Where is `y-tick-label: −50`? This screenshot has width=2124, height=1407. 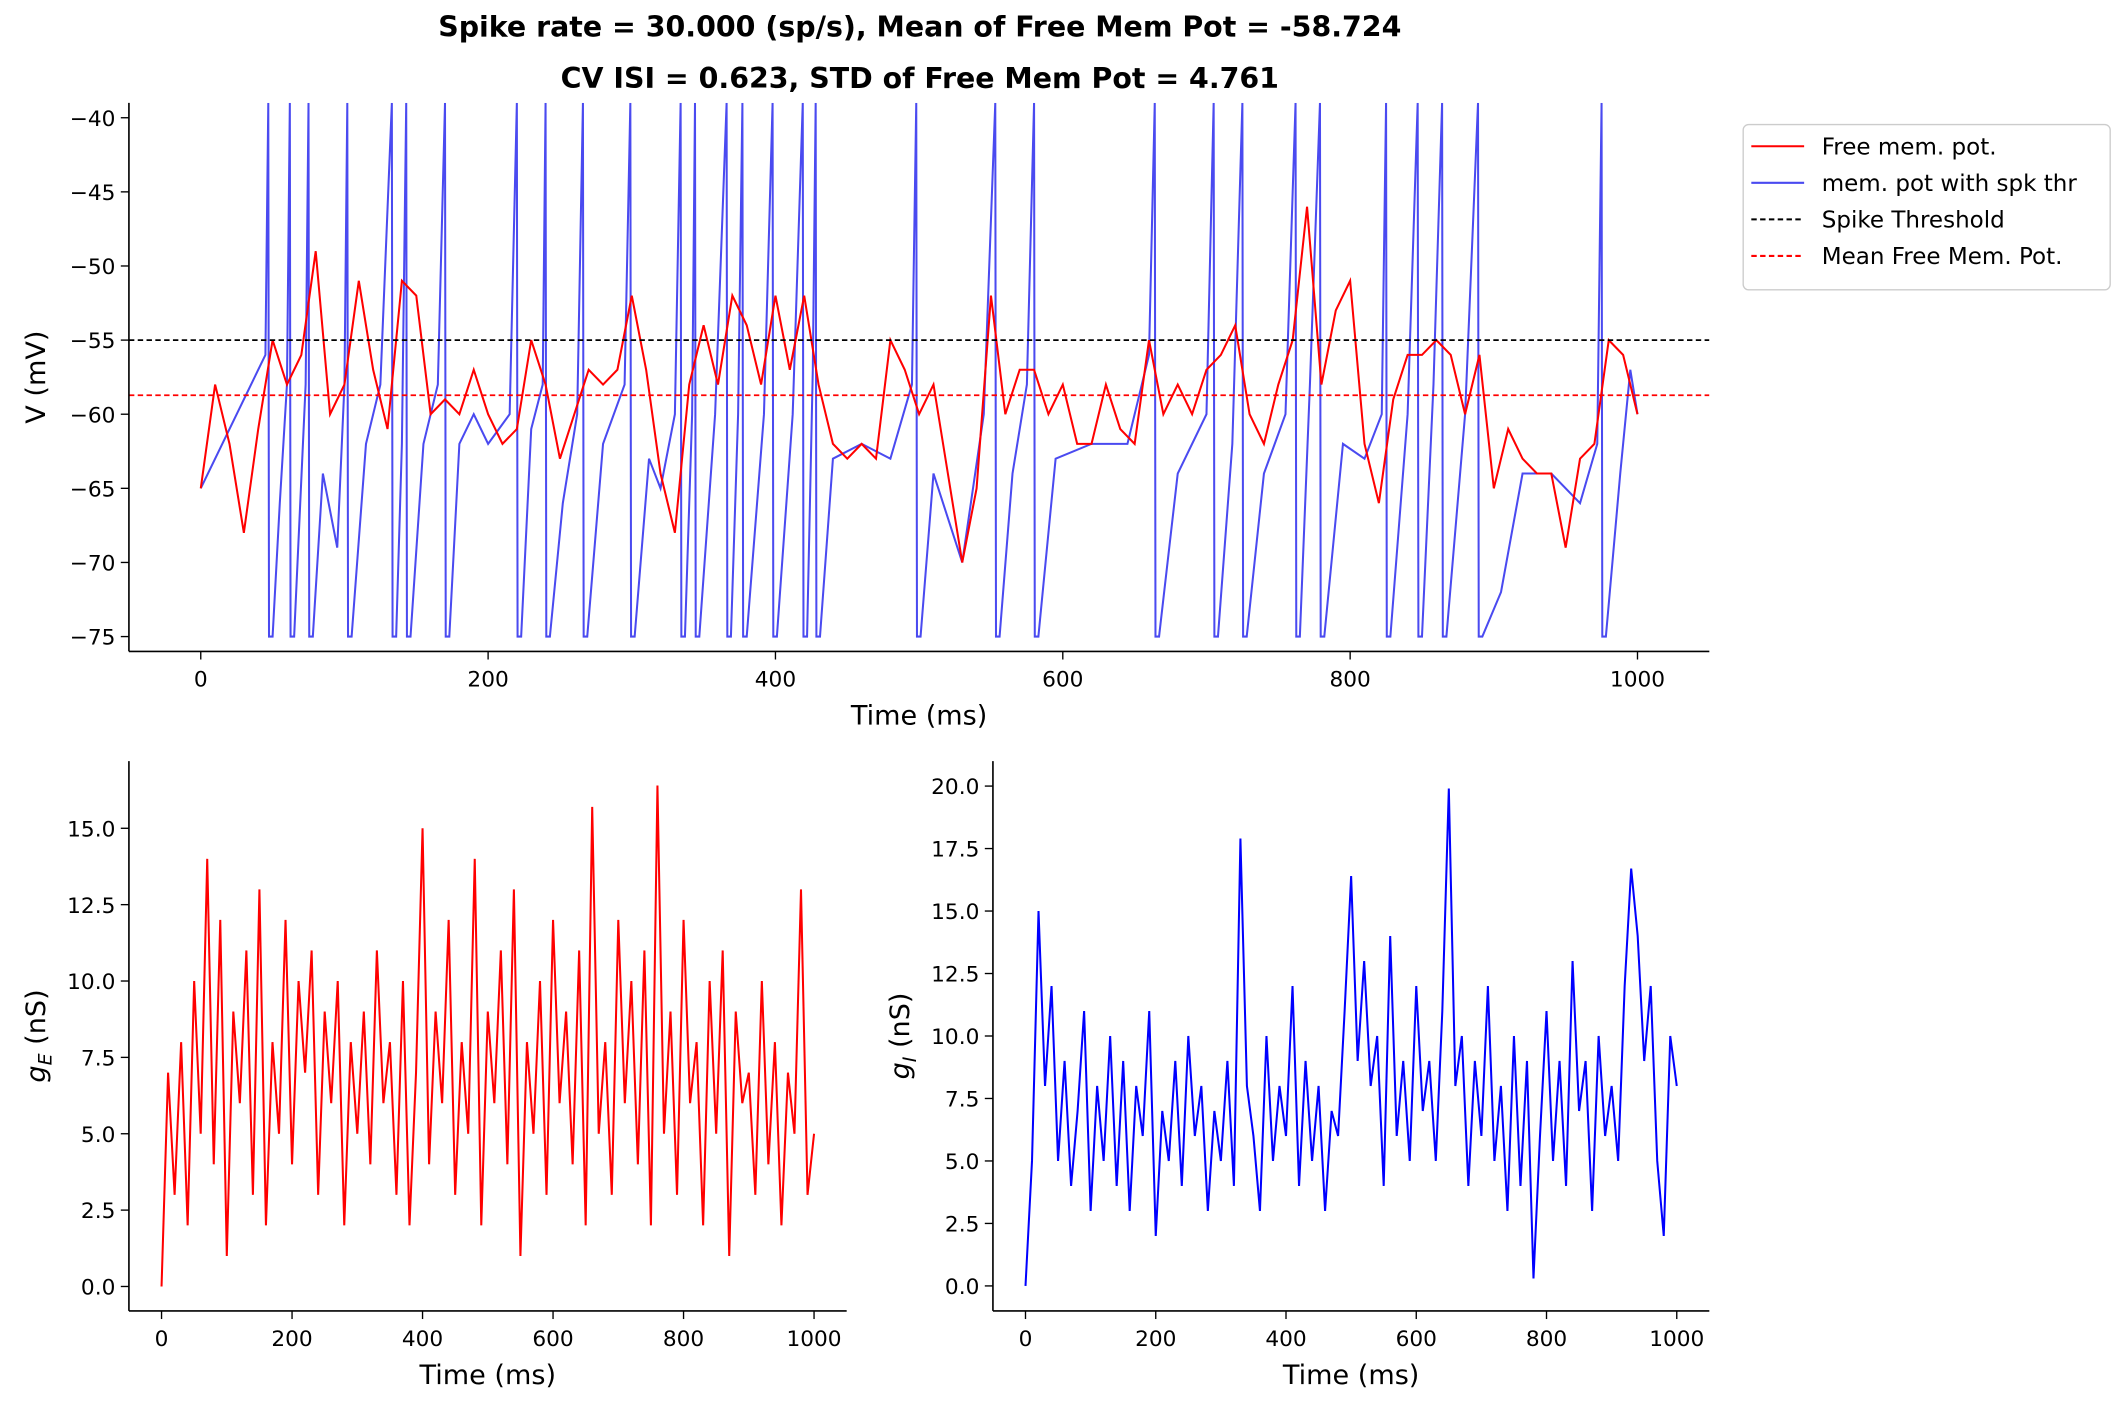
y-tick-label: −50 is located at coordinates (93, 267).